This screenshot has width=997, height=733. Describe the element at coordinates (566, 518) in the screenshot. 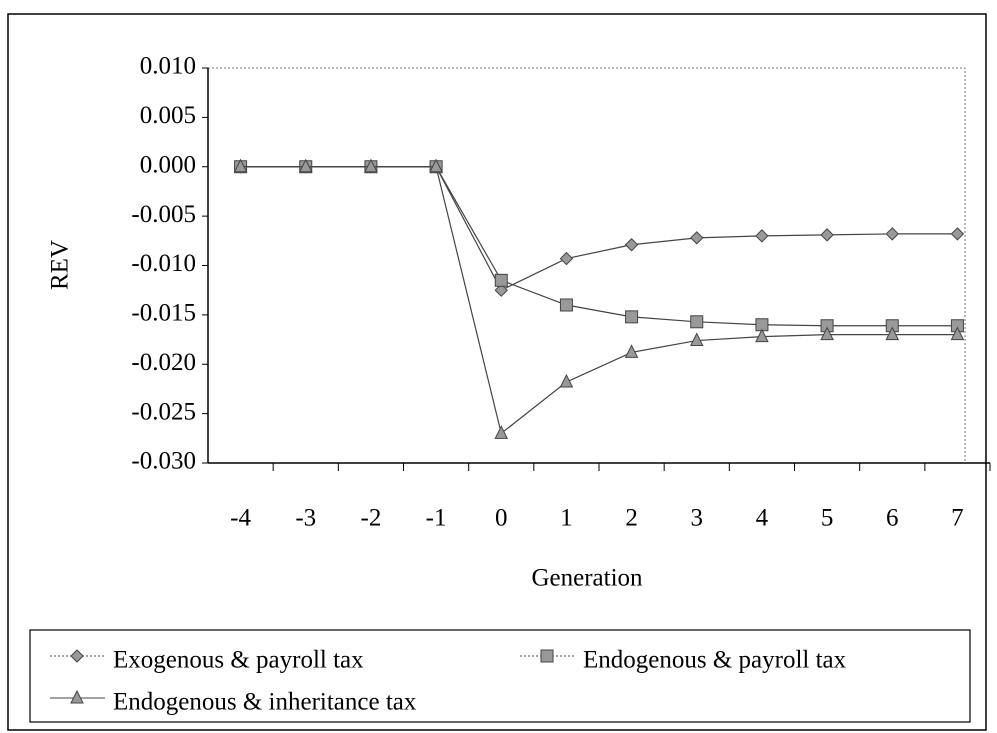

I see `x-tick-label: 1` at that location.